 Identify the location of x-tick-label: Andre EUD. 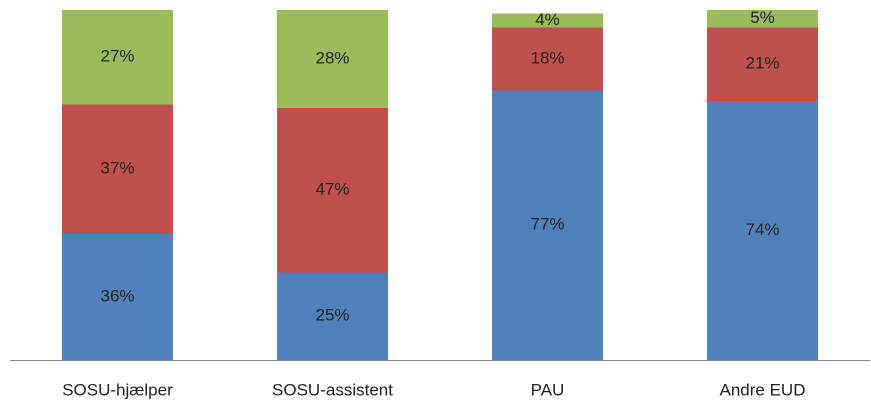
(763, 389).